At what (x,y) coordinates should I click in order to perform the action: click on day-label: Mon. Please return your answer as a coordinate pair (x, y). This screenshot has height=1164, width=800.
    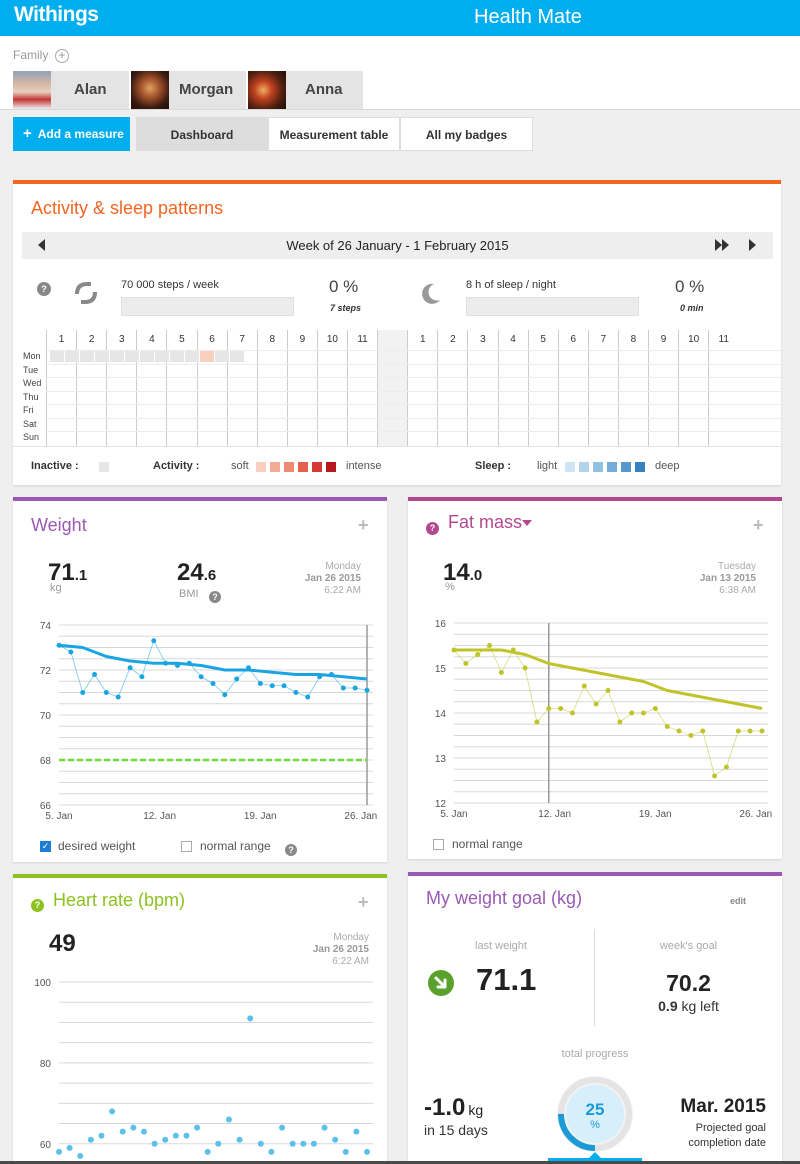
    Looking at the image, I should click on (32, 356).